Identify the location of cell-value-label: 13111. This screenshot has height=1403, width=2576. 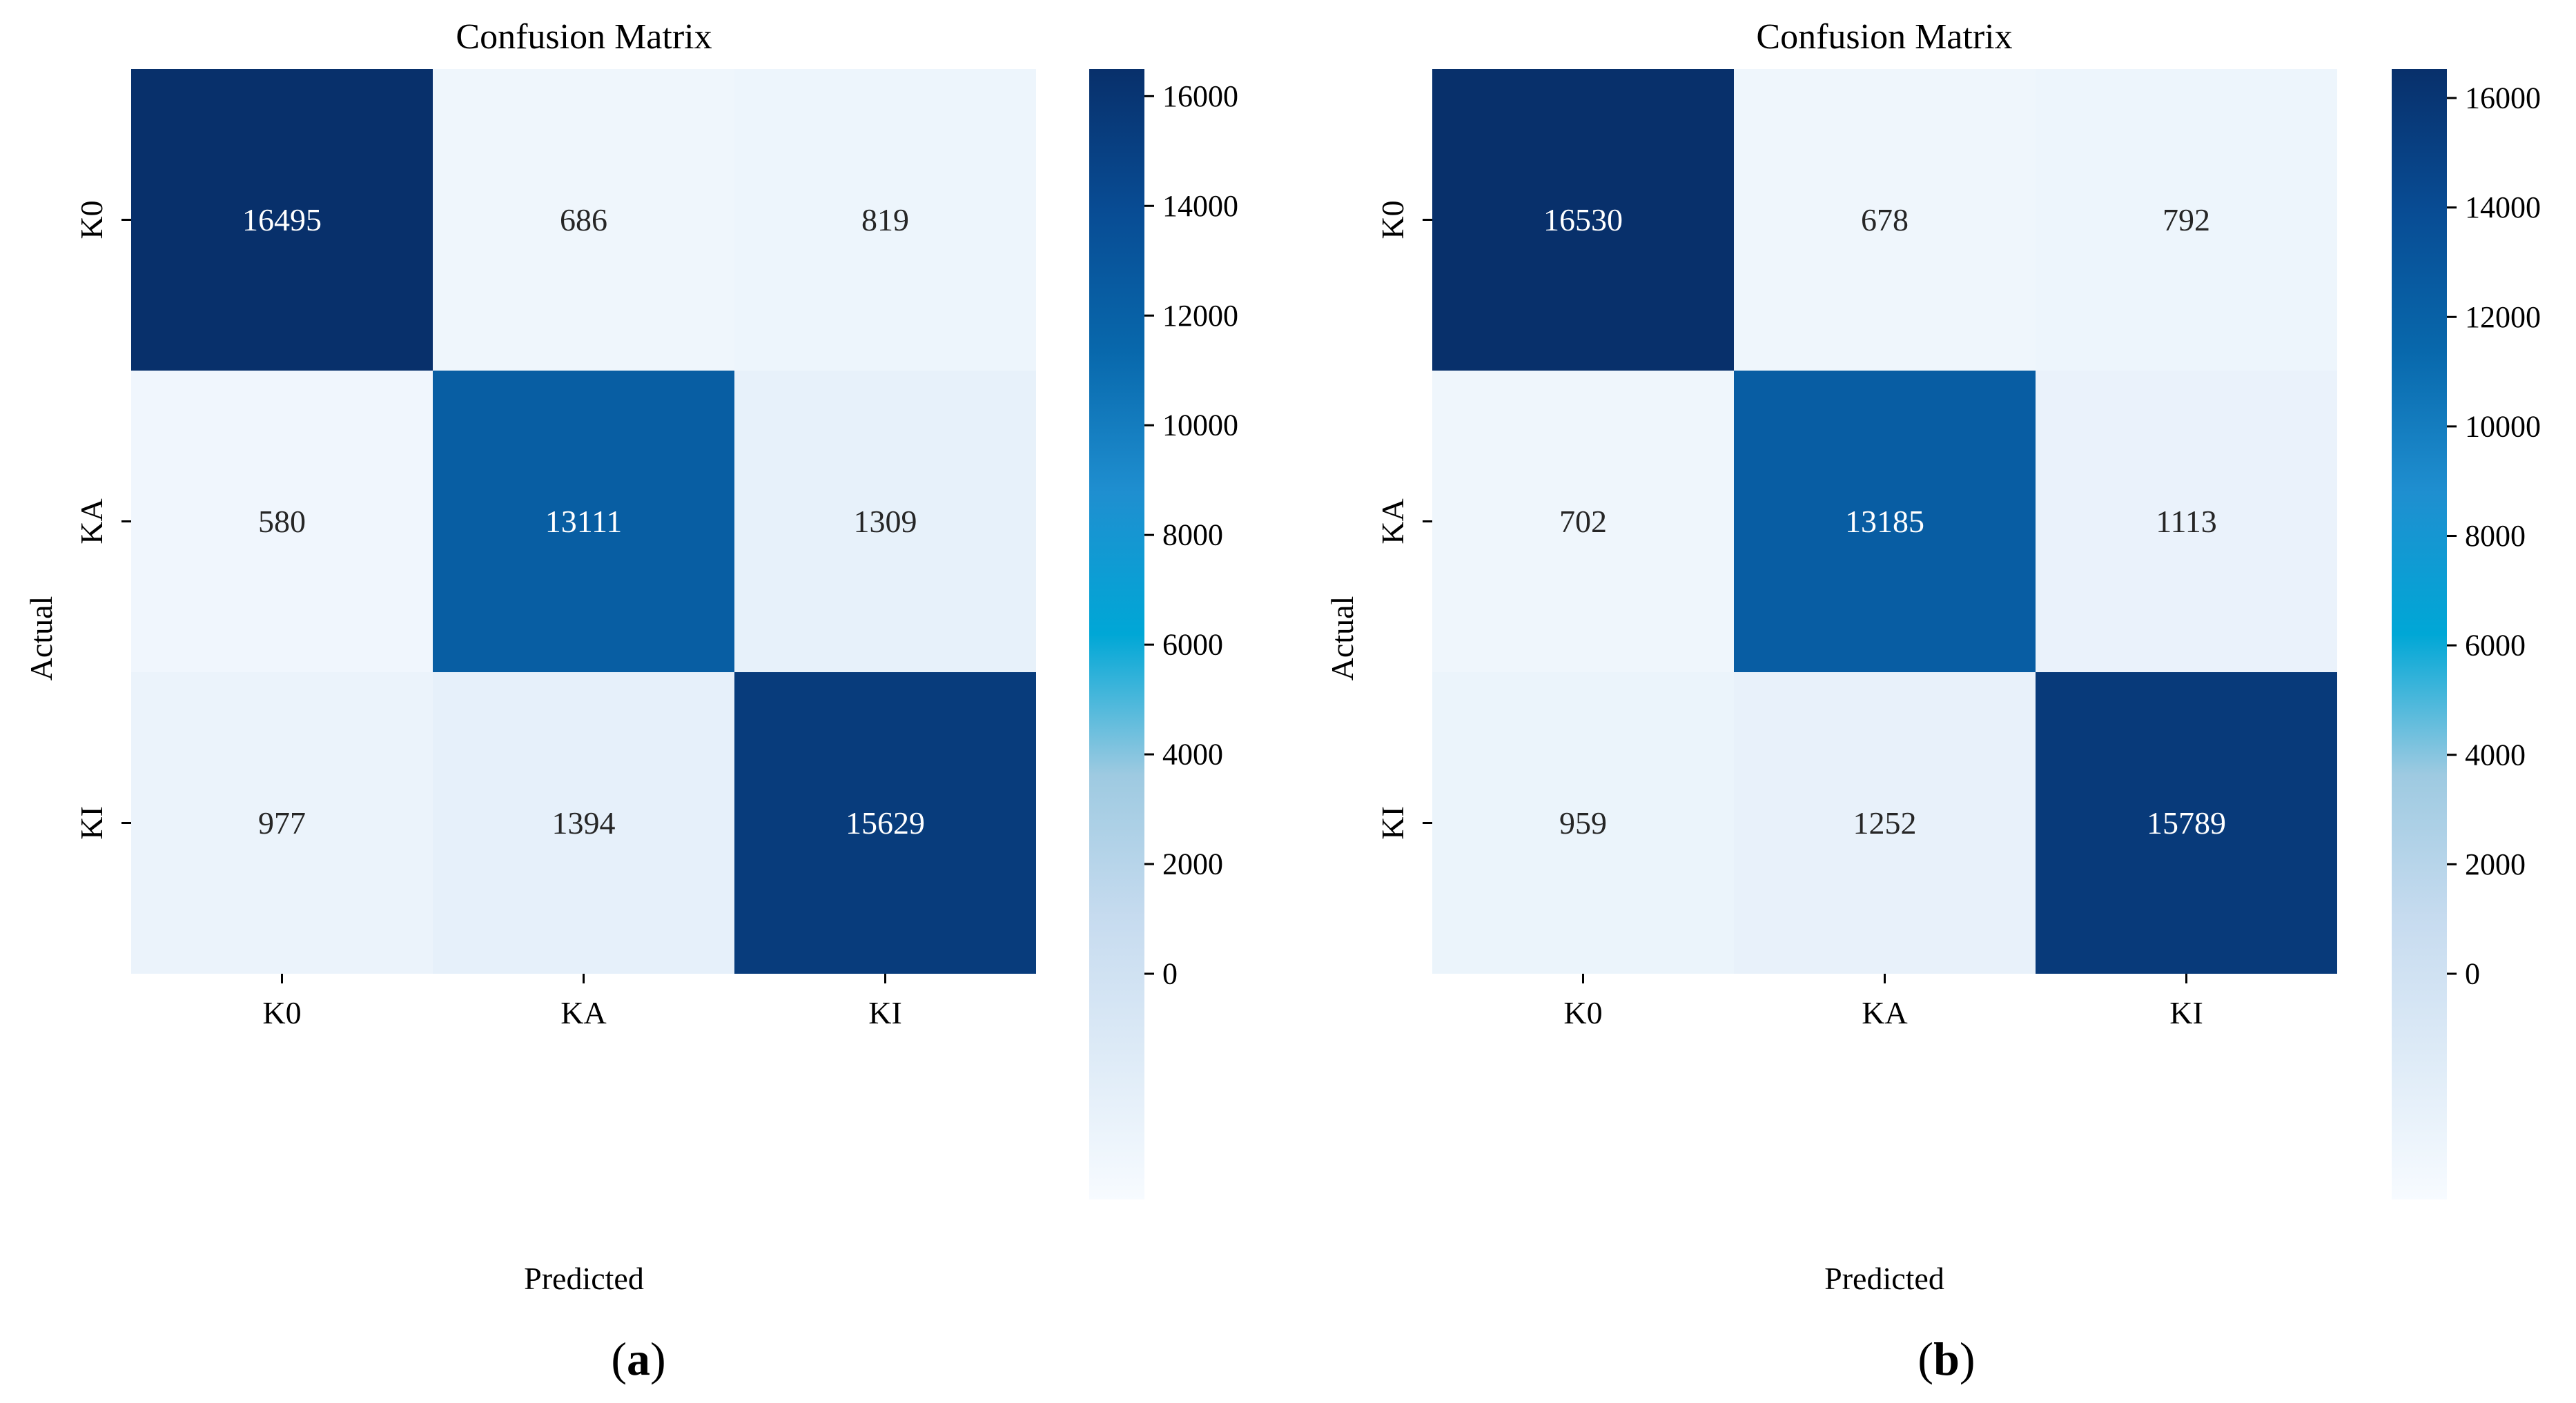
(584, 521).